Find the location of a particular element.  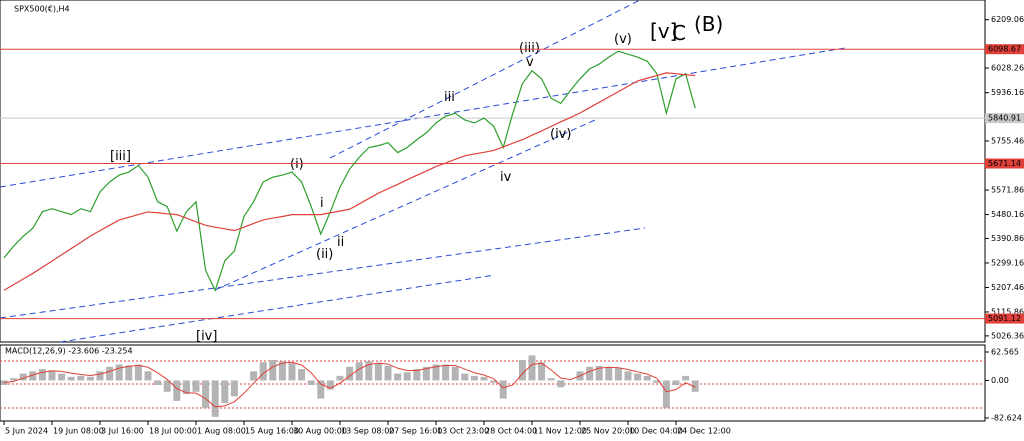

y-tick-label: 5026.36 is located at coordinates (1007, 335).